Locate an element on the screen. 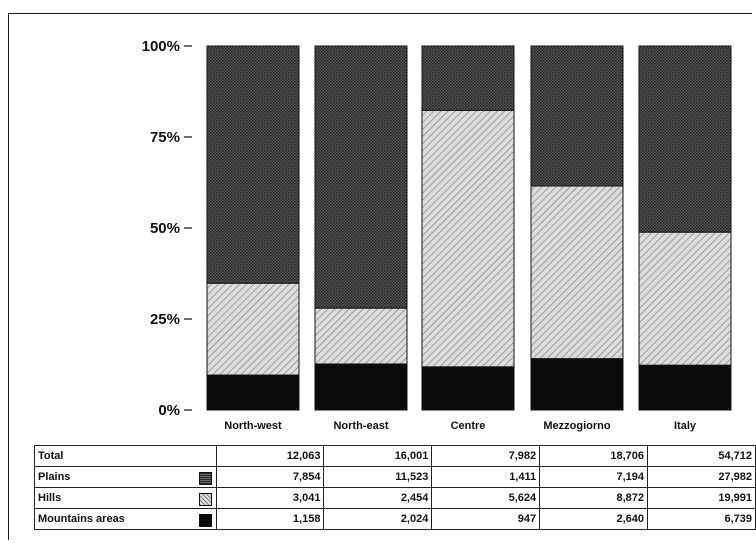  table-row: Plains 7,854 11,523 1,411 7,194 27,982 is located at coordinates (395, 477).